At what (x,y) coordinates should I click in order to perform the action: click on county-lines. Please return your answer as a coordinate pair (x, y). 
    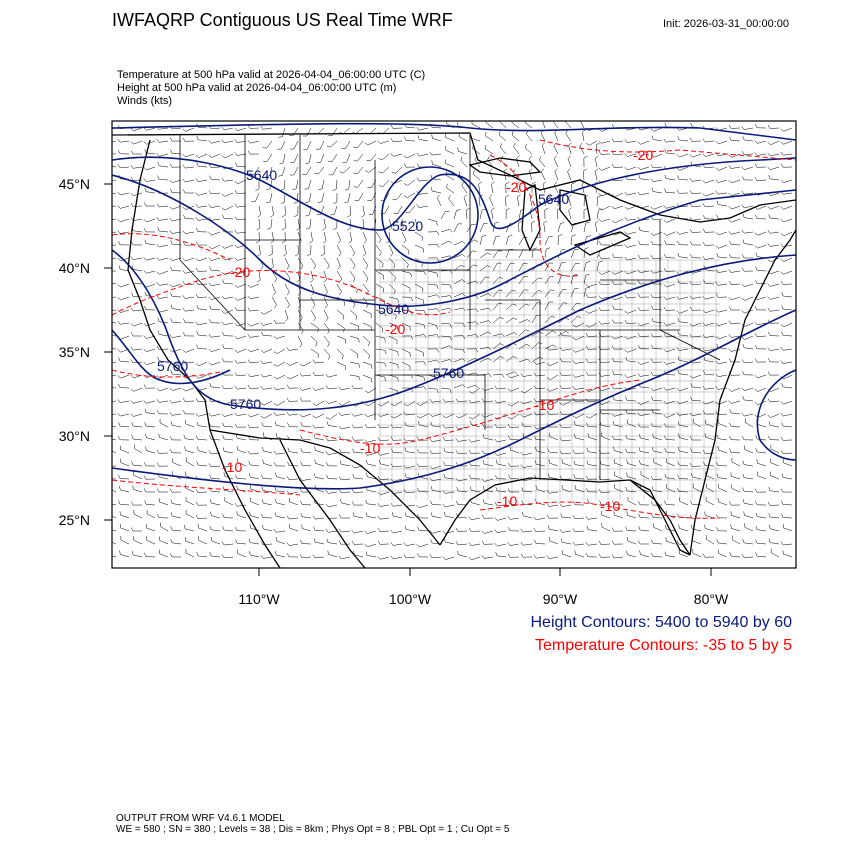
    Looking at the image, I should click on (549, 379).